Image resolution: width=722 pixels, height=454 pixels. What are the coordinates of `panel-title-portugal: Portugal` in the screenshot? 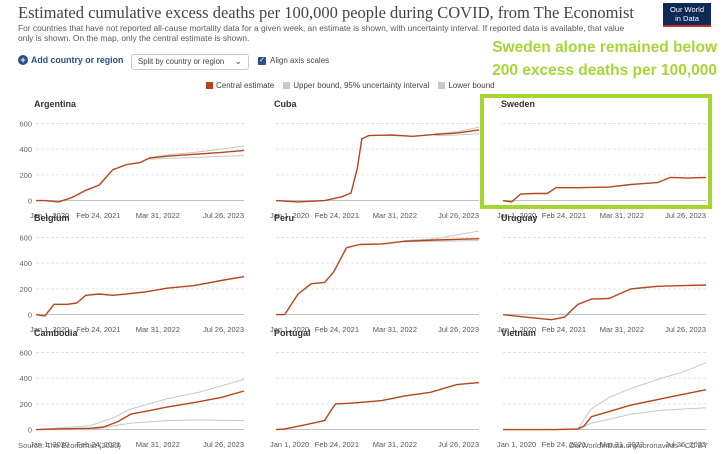 It's located at (292, 333).